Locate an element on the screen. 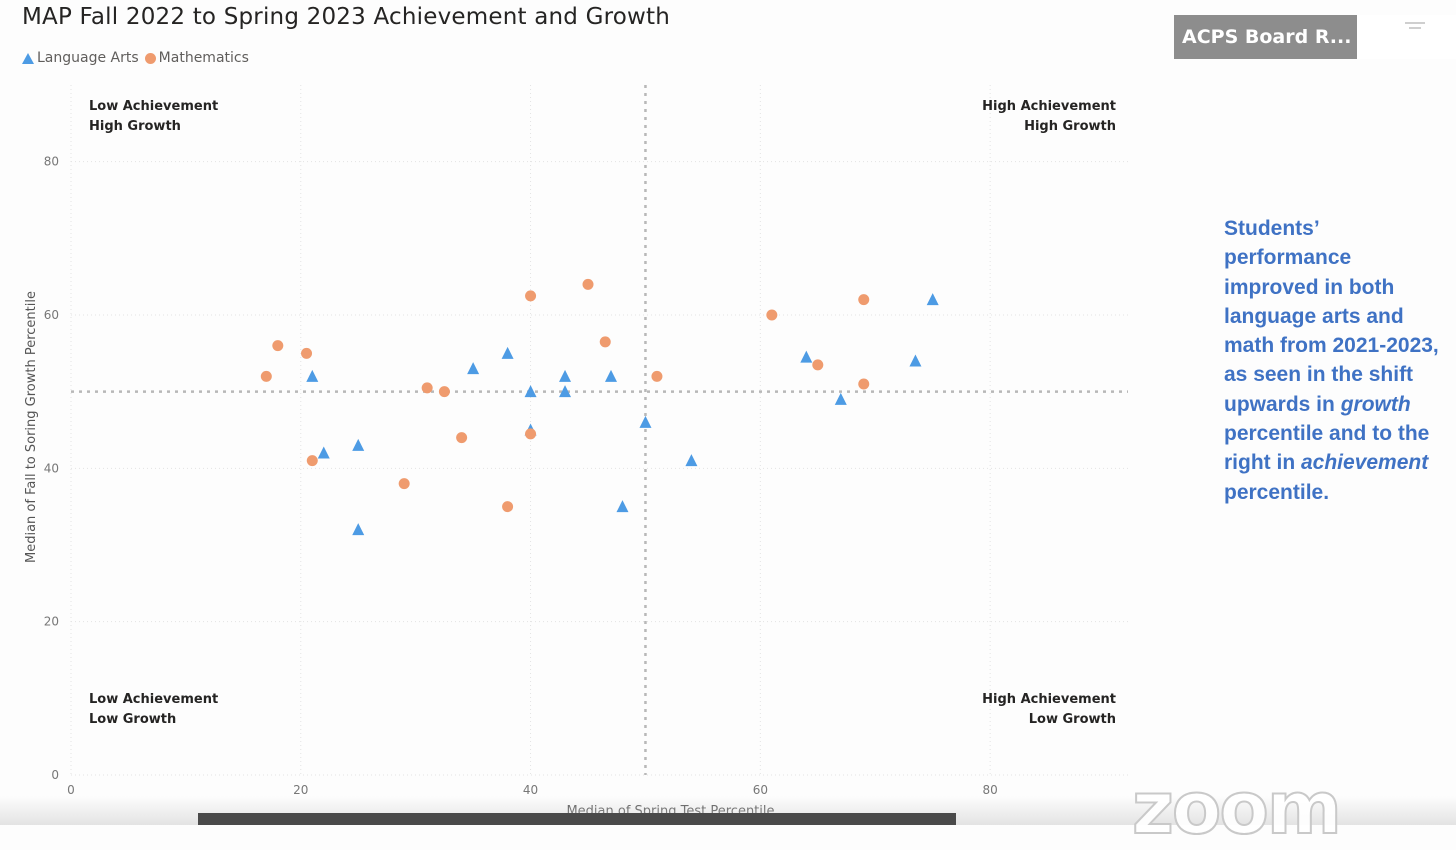 This screenshot has height=850, width=1456. x-tick-label: 60 is located at coordinates (760, 790).